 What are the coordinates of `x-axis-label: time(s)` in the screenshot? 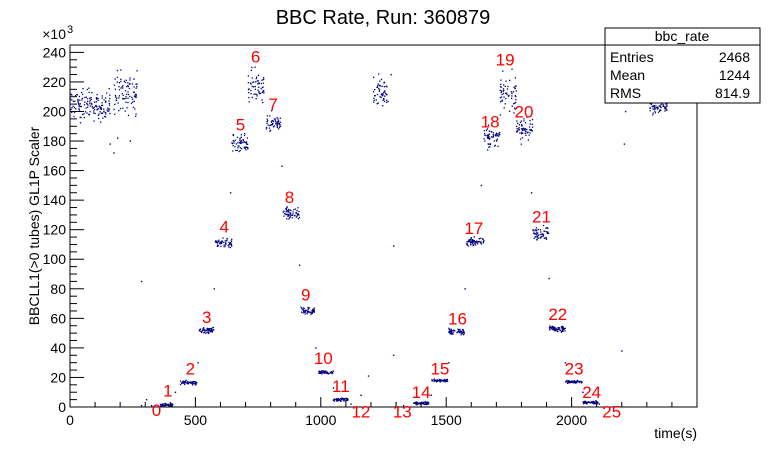 It's located at (675, 433).